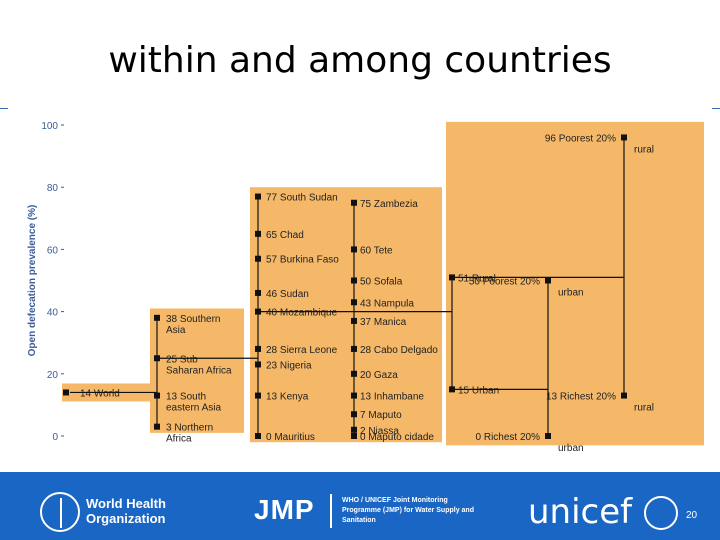 This screenshot has width=720, height=540. Describe the element at coordinates (580, 138) in the screenshot. I see `rural-wealth-label: 96 Poorest 20%` at that location.